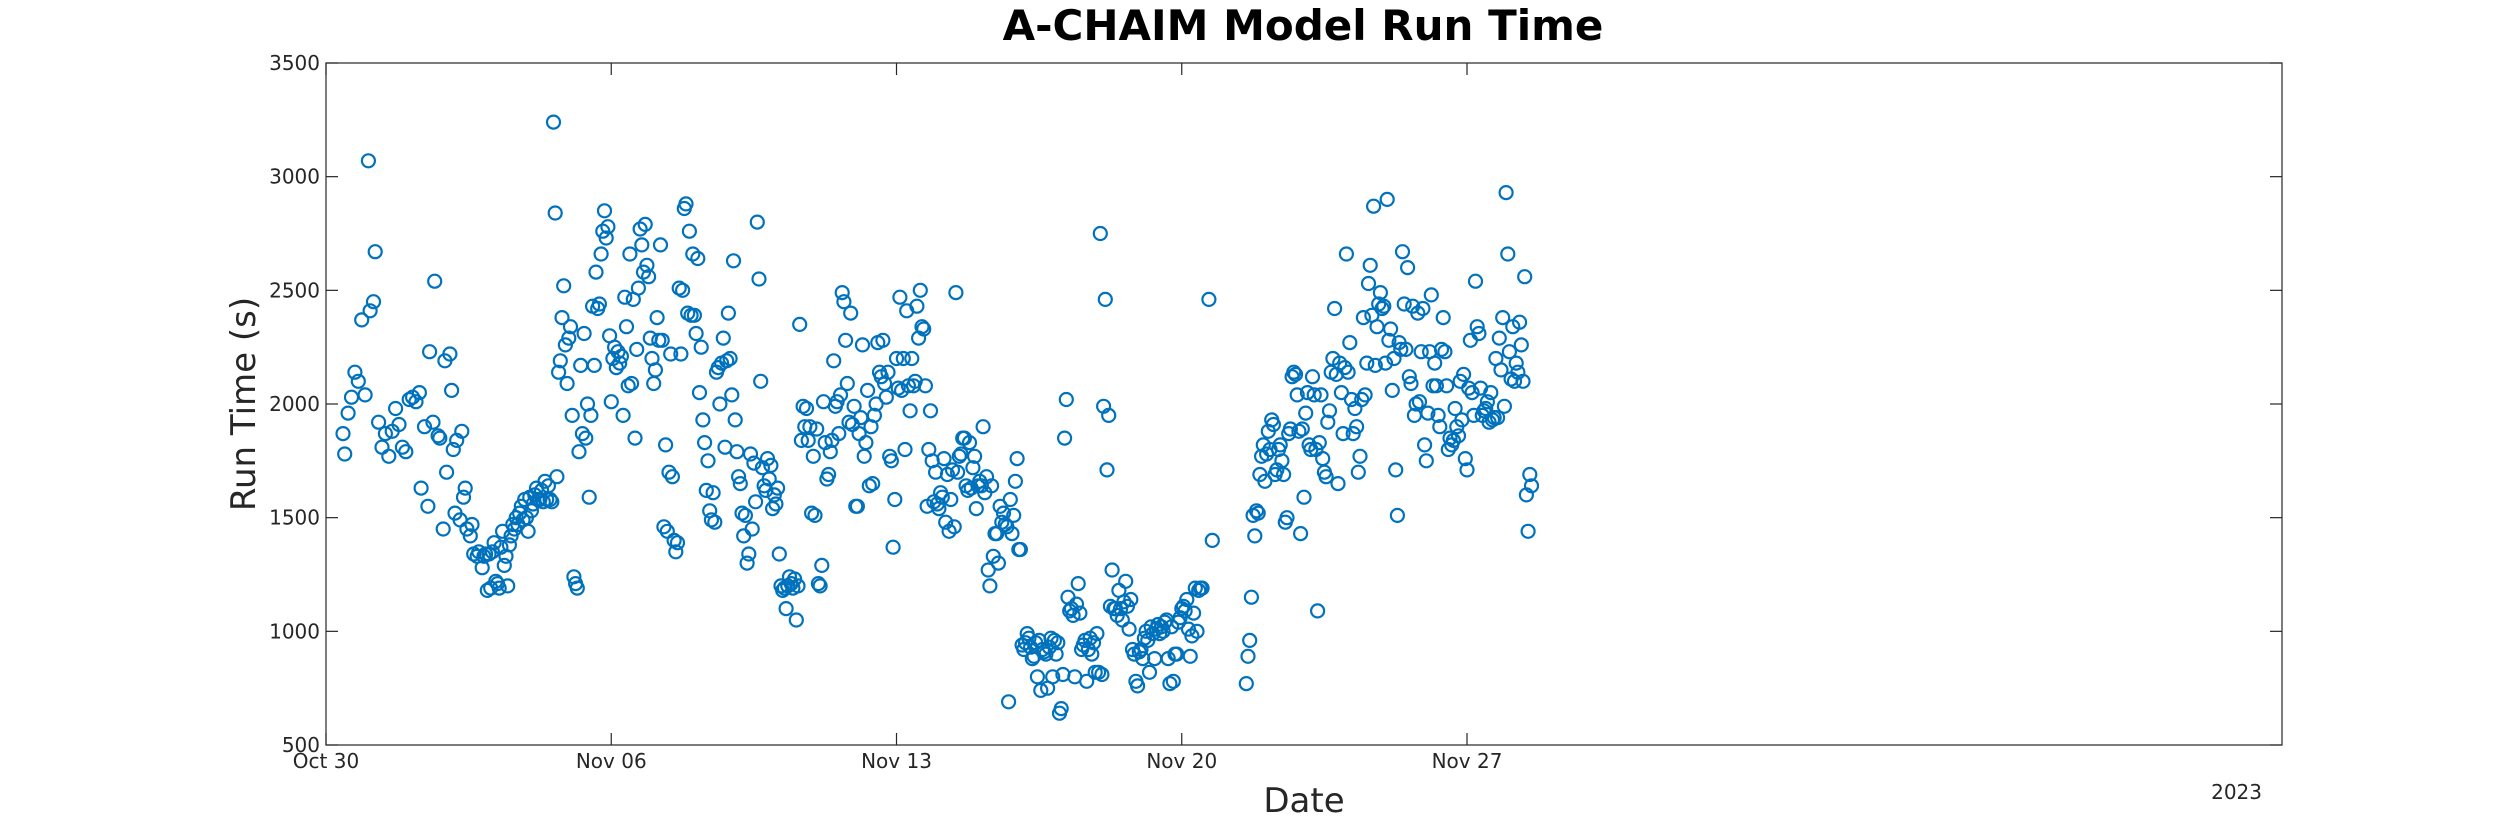 This screenshot has height=833, width=2500. I want to click on x-axis-label: Date, so click(1303, 801).